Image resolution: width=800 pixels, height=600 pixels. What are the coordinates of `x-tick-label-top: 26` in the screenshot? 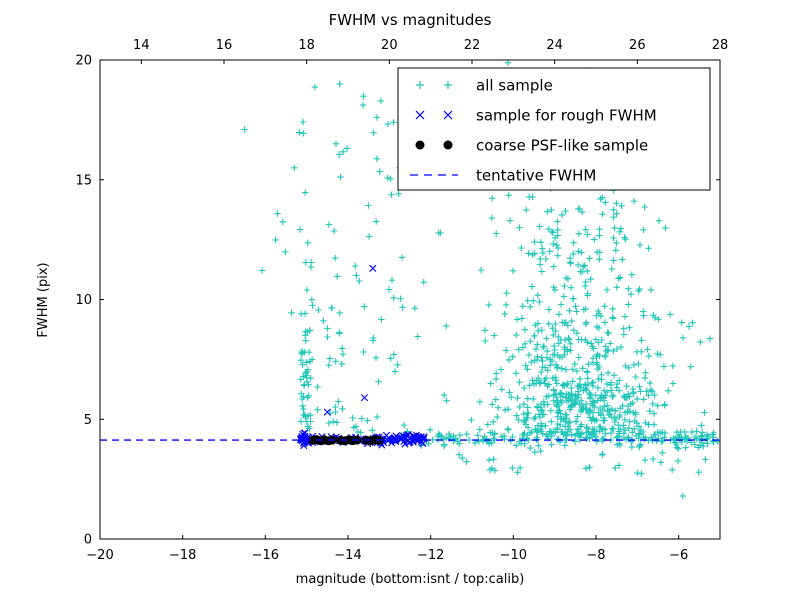 It's located at (637, 45).